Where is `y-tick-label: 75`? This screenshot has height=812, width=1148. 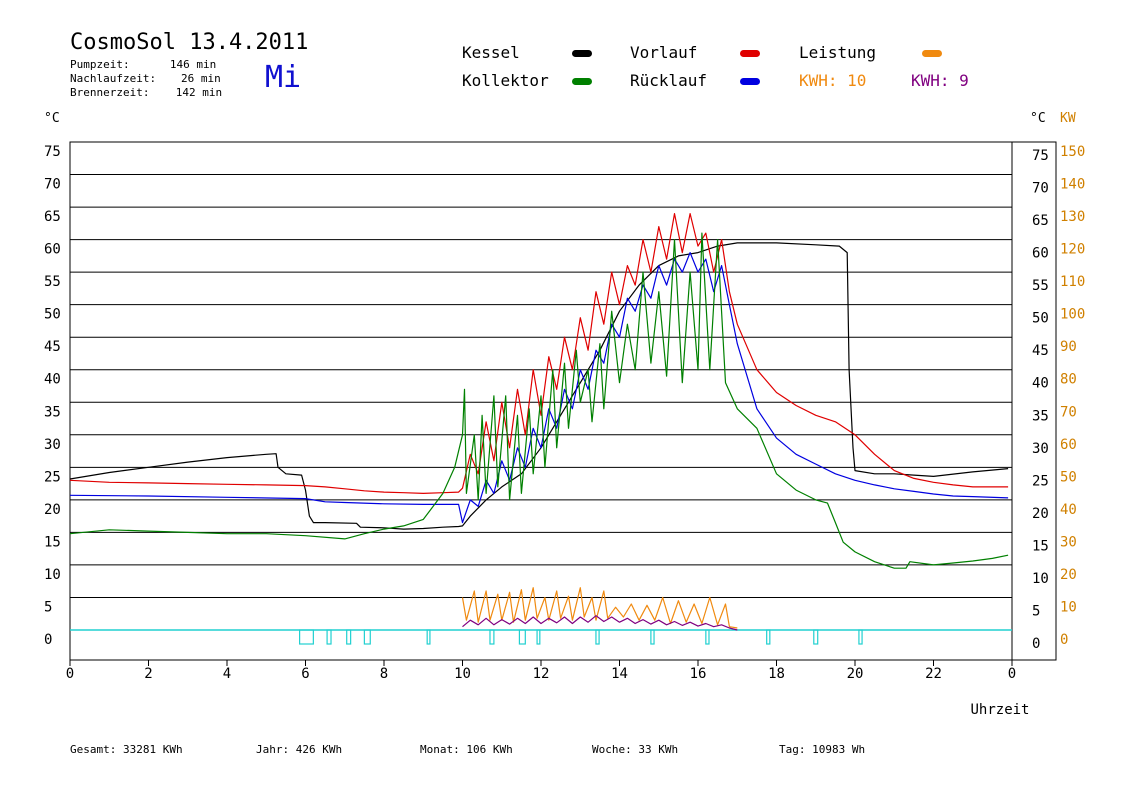
y-tick-label: 75 is located at coordinates (52, 152).